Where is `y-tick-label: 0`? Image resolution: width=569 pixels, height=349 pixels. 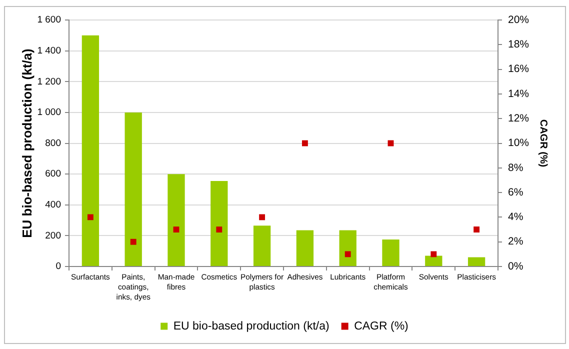 y-tick-label: 0 is located at coordinates (58, 266).